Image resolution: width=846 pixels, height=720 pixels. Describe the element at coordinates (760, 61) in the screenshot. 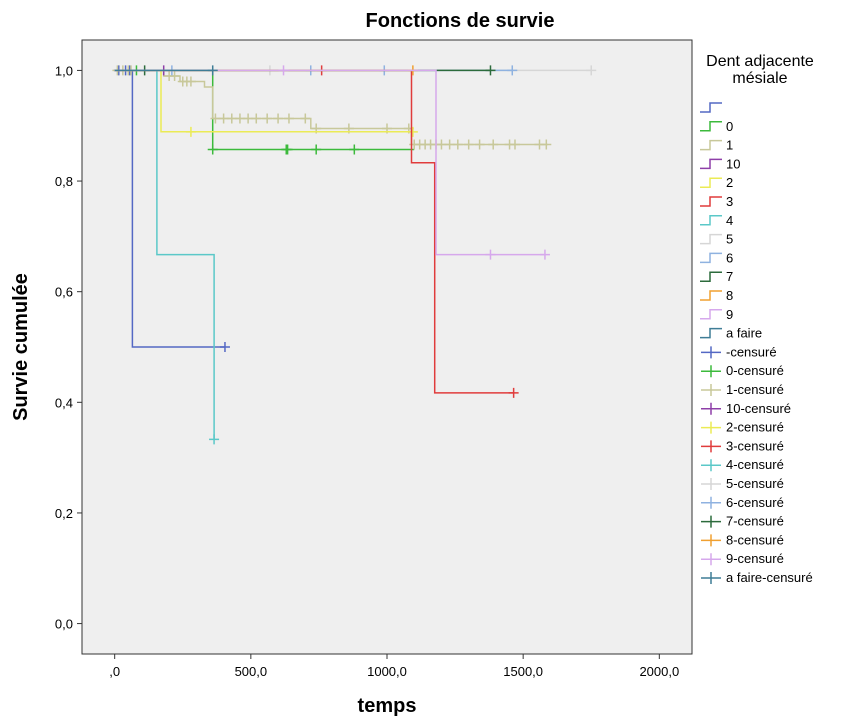

I see `legend-title-line: Dent adjacente` at that location.